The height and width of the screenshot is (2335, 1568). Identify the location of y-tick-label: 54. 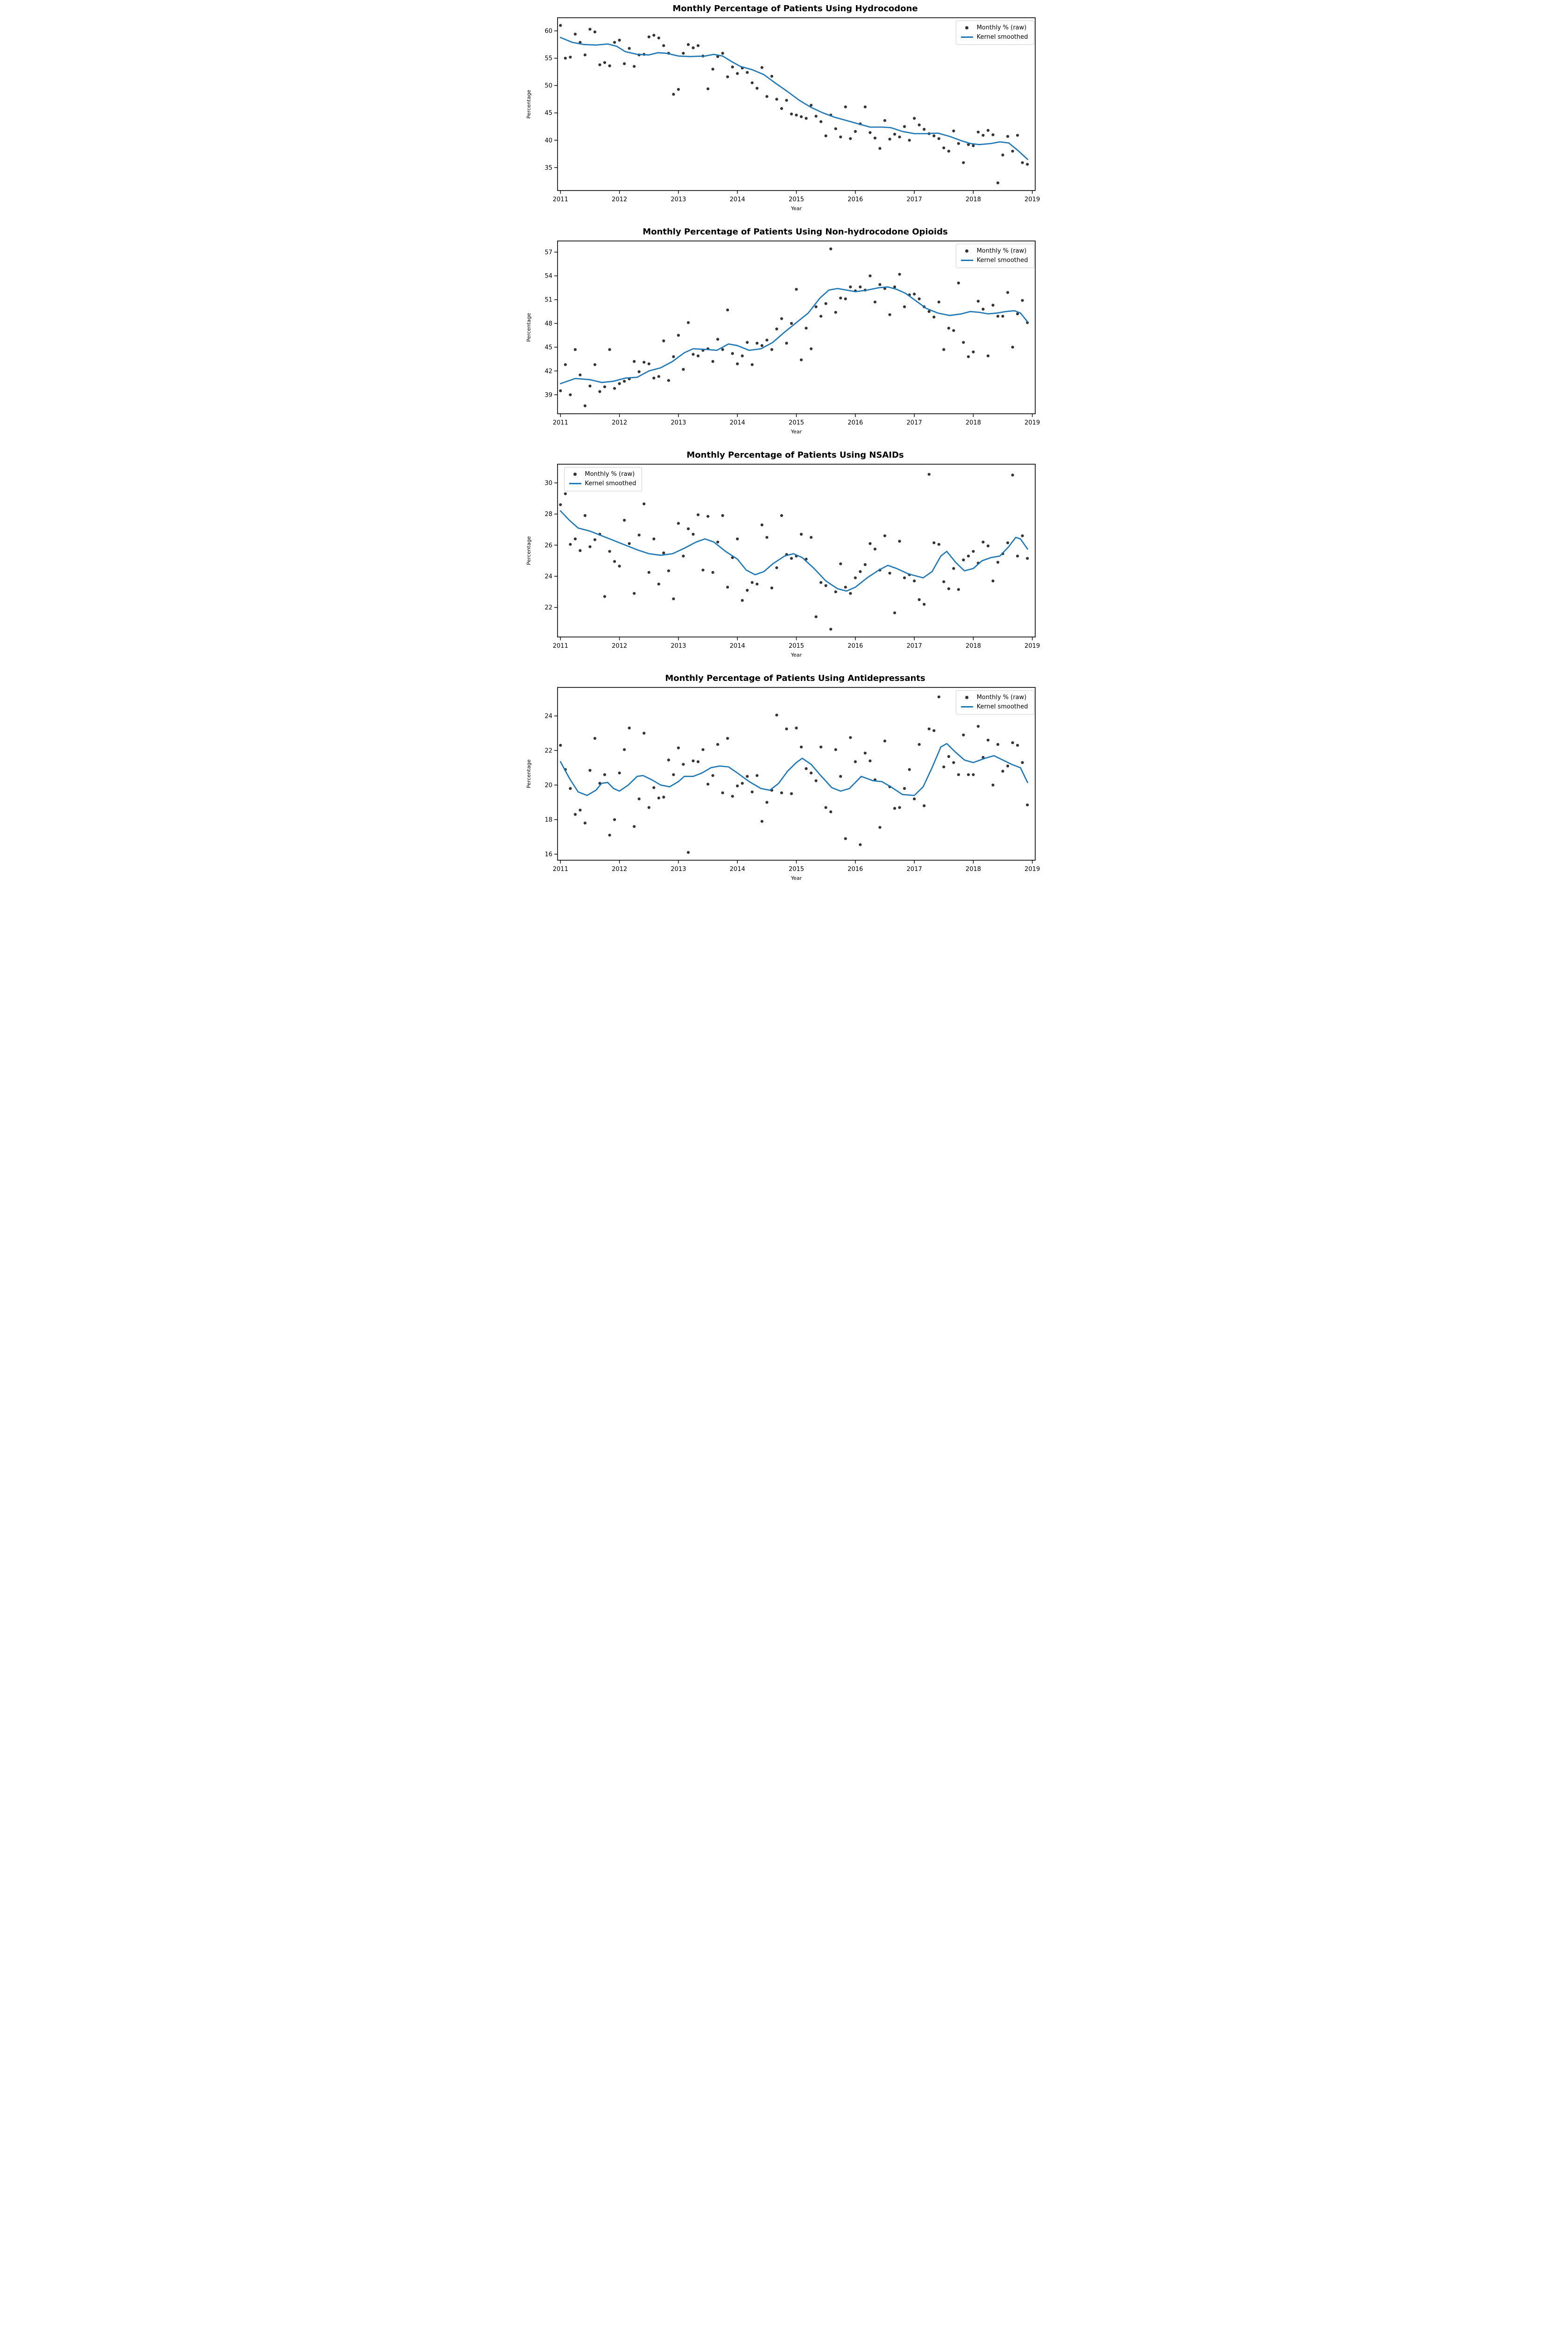
(548, 277).